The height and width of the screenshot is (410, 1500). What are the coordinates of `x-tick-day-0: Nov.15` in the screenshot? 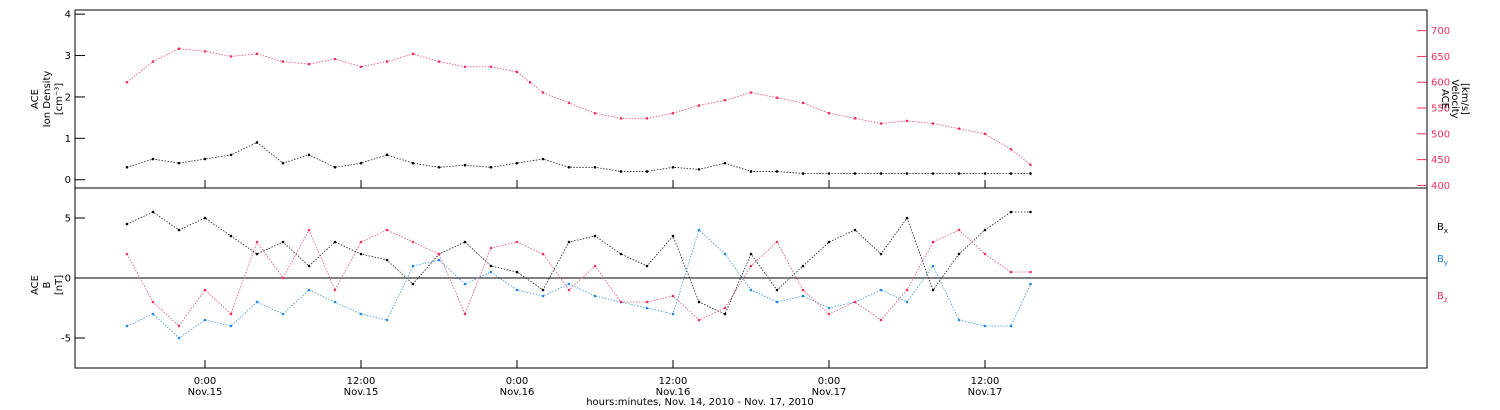 It's located at (205, 392).